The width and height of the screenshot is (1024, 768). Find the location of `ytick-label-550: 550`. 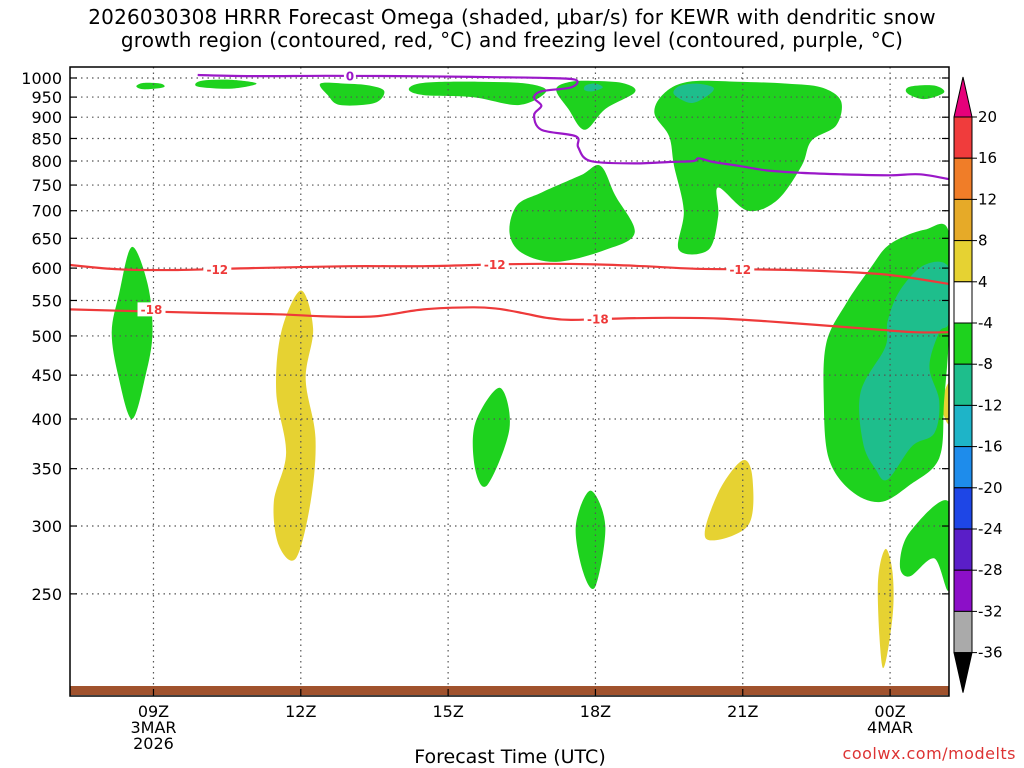

ytick-label-550: 550 is located at coordinates (46, 300).